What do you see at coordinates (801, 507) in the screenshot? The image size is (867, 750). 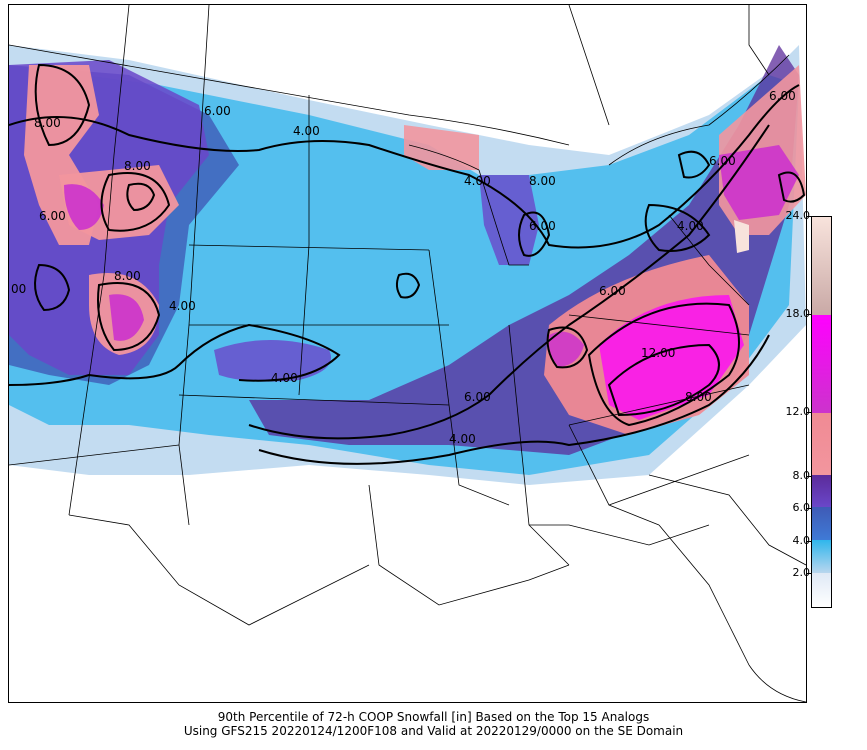 I see `colorbar-tick-label: 6.0` at bounding box center [801, 507].